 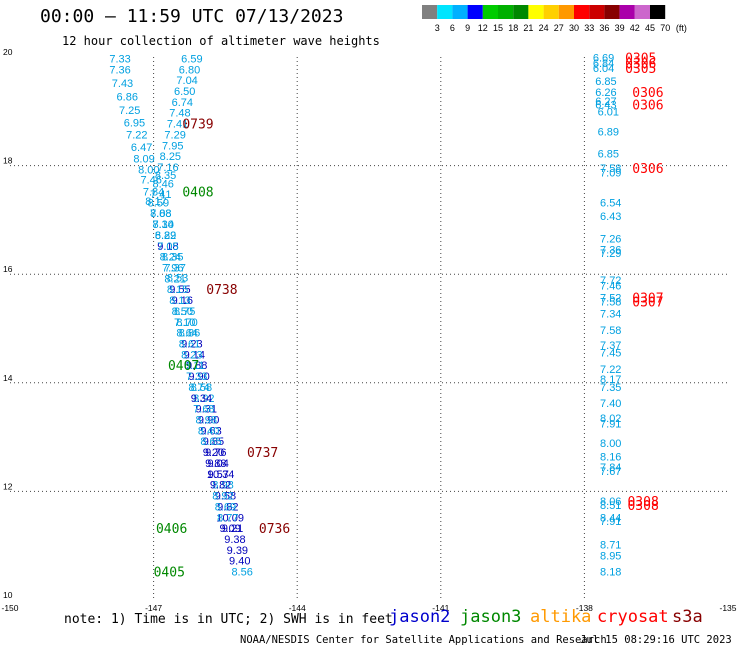 What do you see at coordinates (610, 346) in the screenshot?
I see `wave-height-value: 7.37` at bounding box center [610, 346].